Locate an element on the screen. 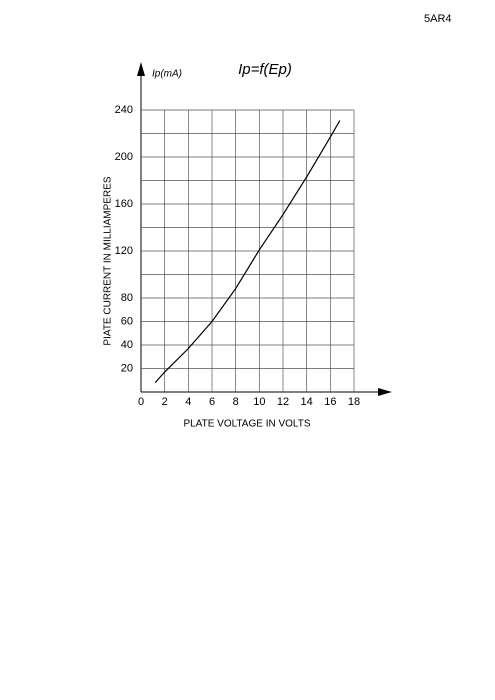 This screenshot has width=495, height=700. data-line is located at coordinates (247, 252).